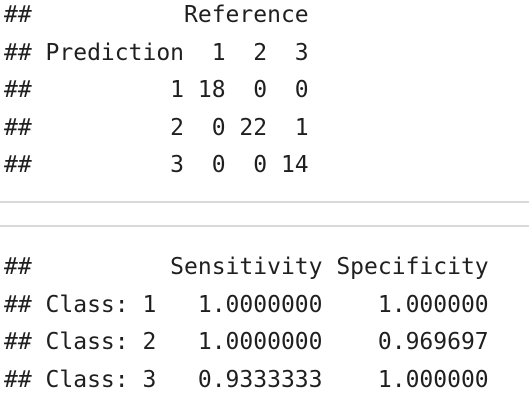  What do you see at coordinates (156, 52) in the screenshot?
I see `output-line: ## Prediction 1 2 3` at bounding box center [156, 52].